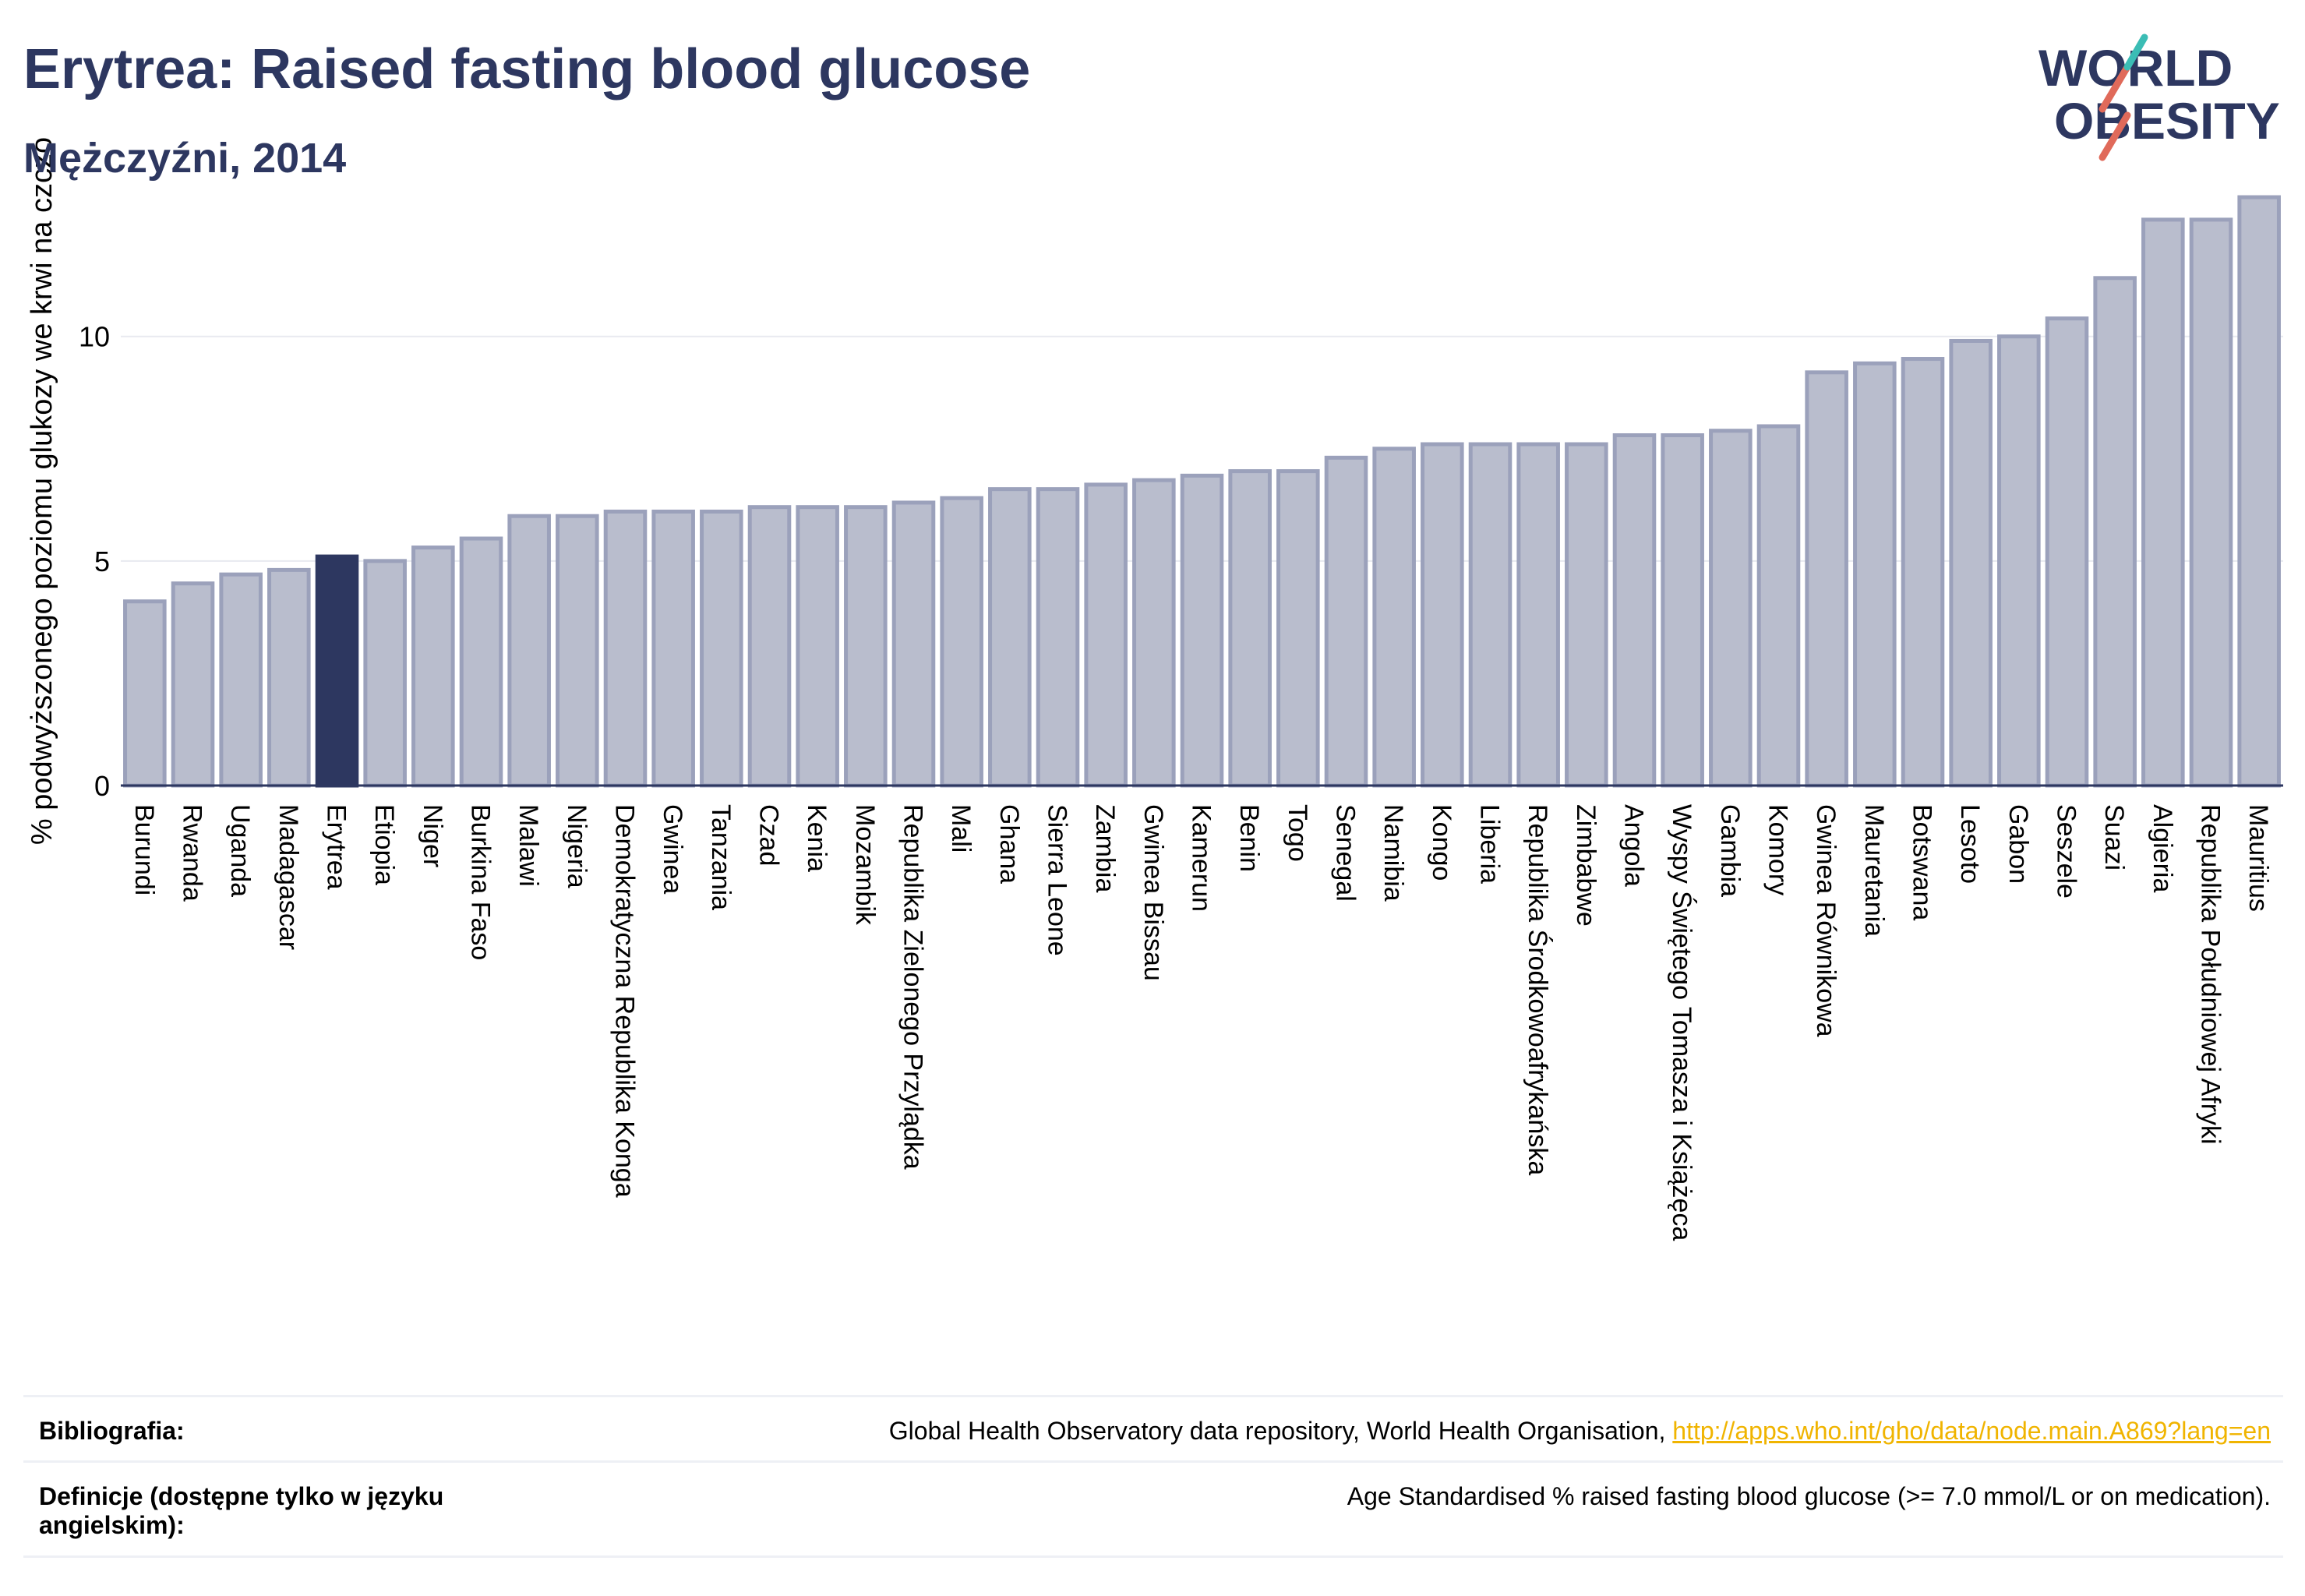 Image resolution: width=2305 pixels, height=1596 pixels. What do you see at coordinates (1586, 615) in the screenshot?
I see `bar-zimbabwe` at bounding box center [1586, 615].